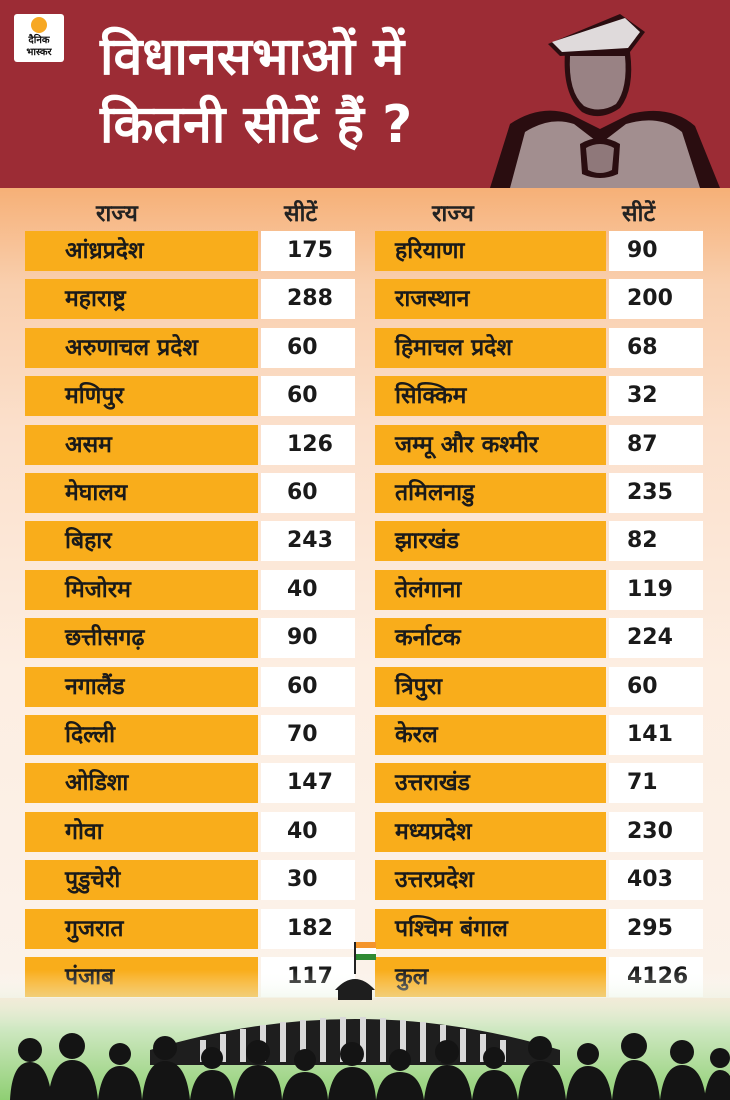 The width and height of the screenshot is (730, 1100). I want to click on right-table-row: हिमाचल प्रदेश 68, so click(539, 347).